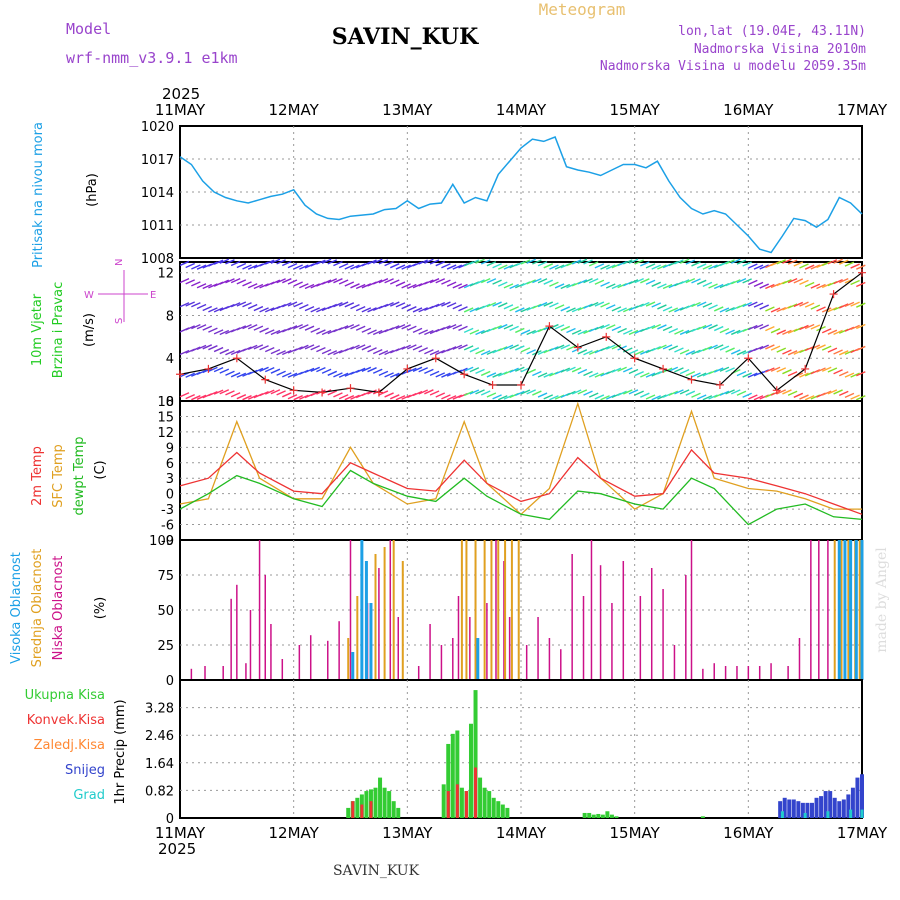 The height and width of the screenshot is (900, 900). What do you see at coordinates (159, 709) in the screenshot?
I see `y-tick-label: 3.28` at bounding box center [159, 709].